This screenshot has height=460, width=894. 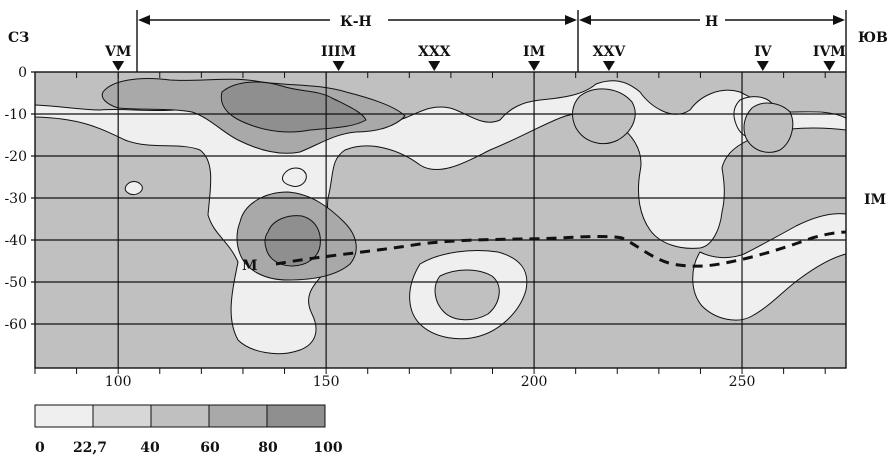 What do you see at coordinates (117, 52) in the screenshot?
I see `marker-label-vm: VM` at bounding box center [117, 52].